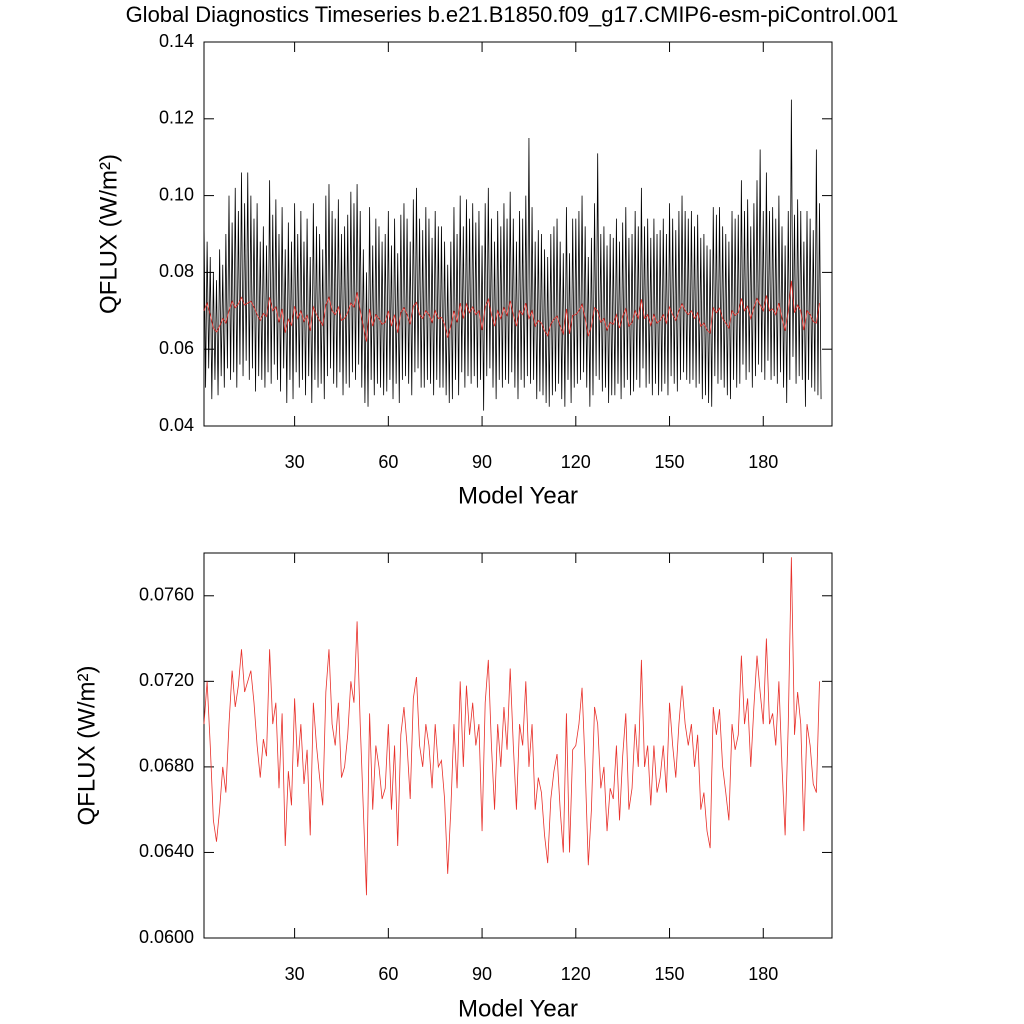 The height and width of the screenshot is (1024, 1024). What do you see at coordinates (166, 766) in the screenshot?
I see `y-tick-label: 0.0680` at bounding box center [166, 766].